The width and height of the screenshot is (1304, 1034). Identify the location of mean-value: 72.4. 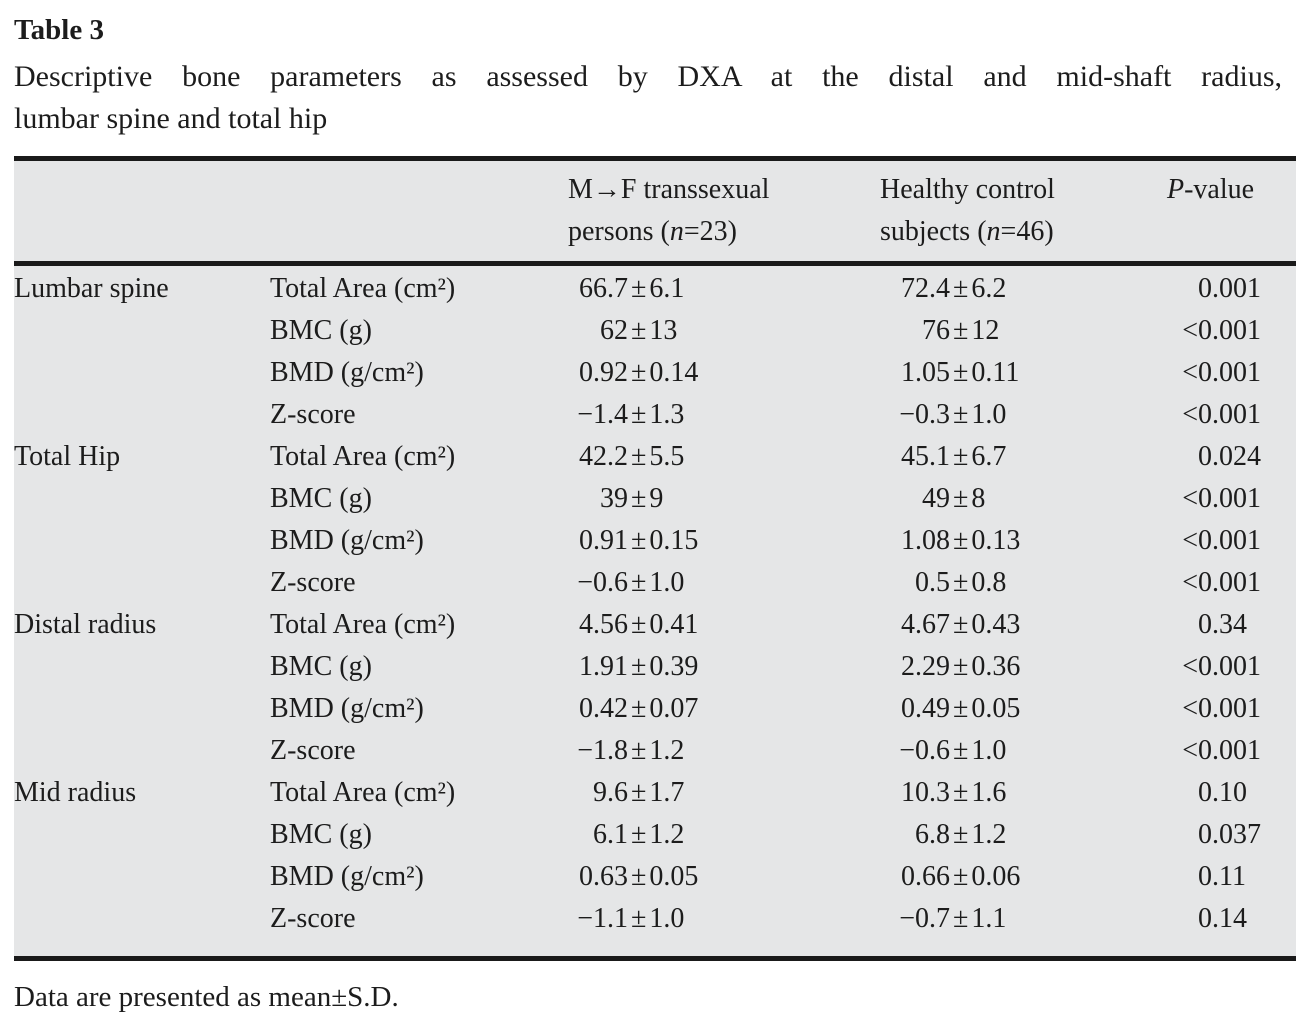
(925, 288).